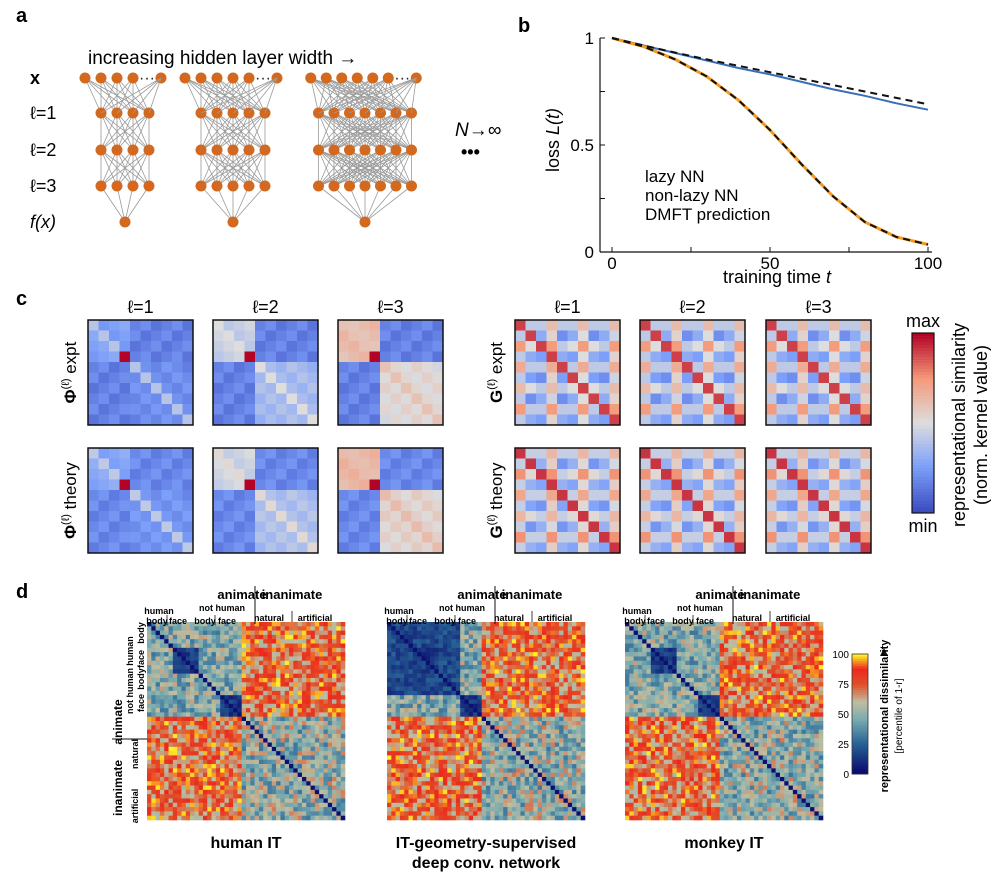 This screenshot has width=1000, height=876. I want to click on panel-a-letter: a, so click(22, 16).